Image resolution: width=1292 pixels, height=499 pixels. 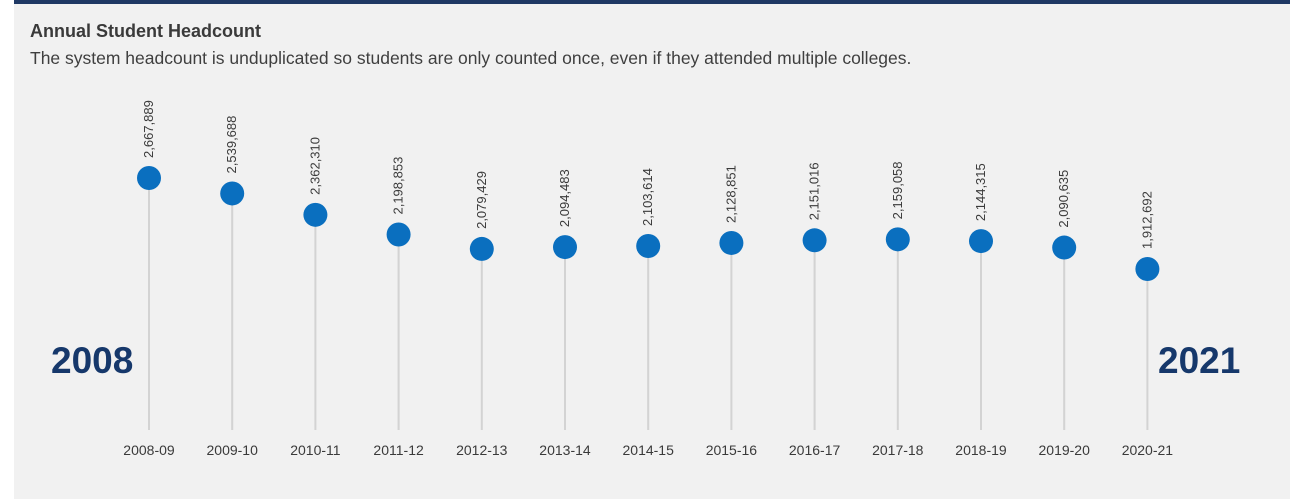 What do you see at coordinates (1065, 450) in the screenshot?
I see `x-tick-label: 2019-20` at bounding box center [1065, 450].